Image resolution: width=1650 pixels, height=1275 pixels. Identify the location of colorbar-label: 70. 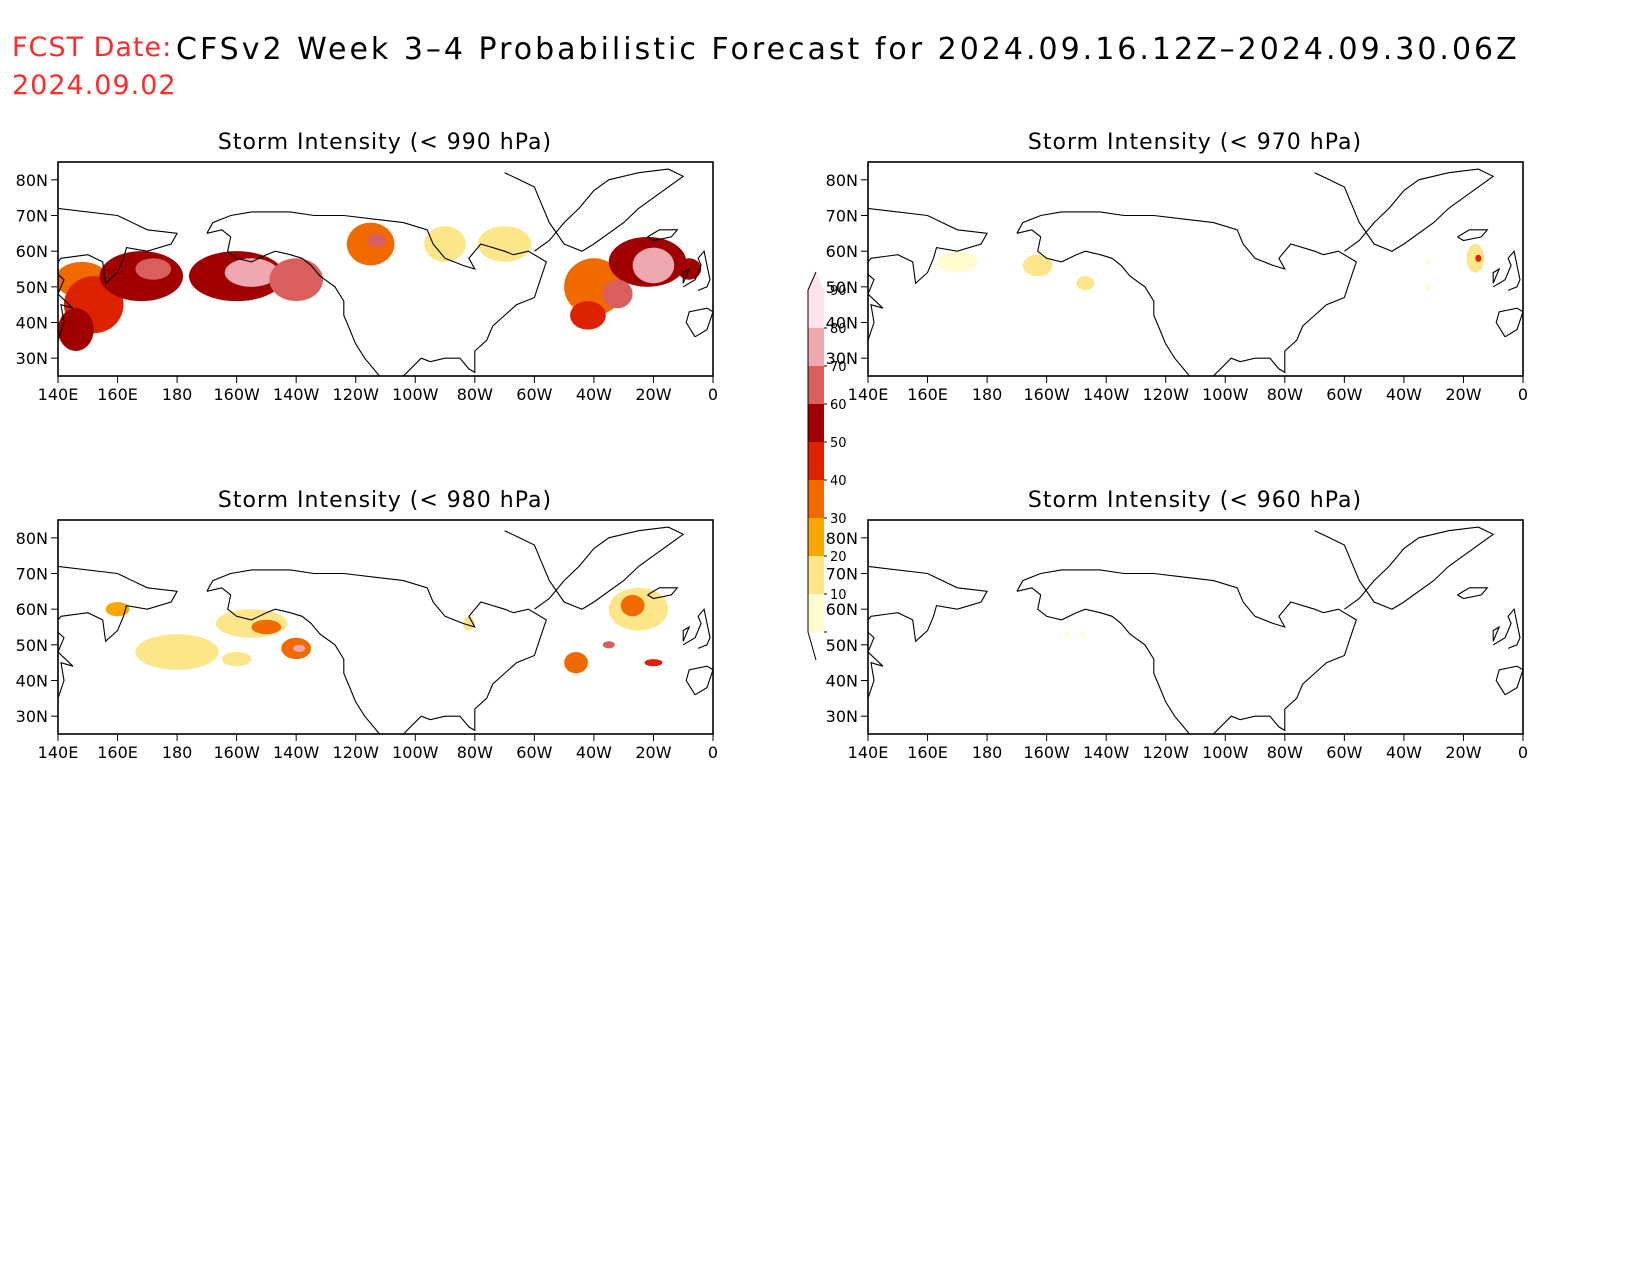
(838, 367).